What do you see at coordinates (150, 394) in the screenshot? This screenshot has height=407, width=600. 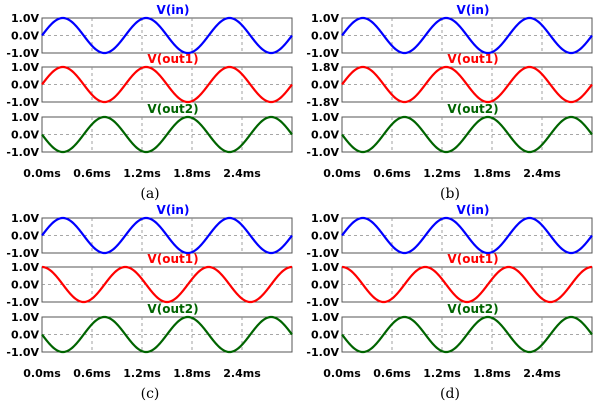 I see `subfigure-caption: (c)` at bounding box center [150, 394].